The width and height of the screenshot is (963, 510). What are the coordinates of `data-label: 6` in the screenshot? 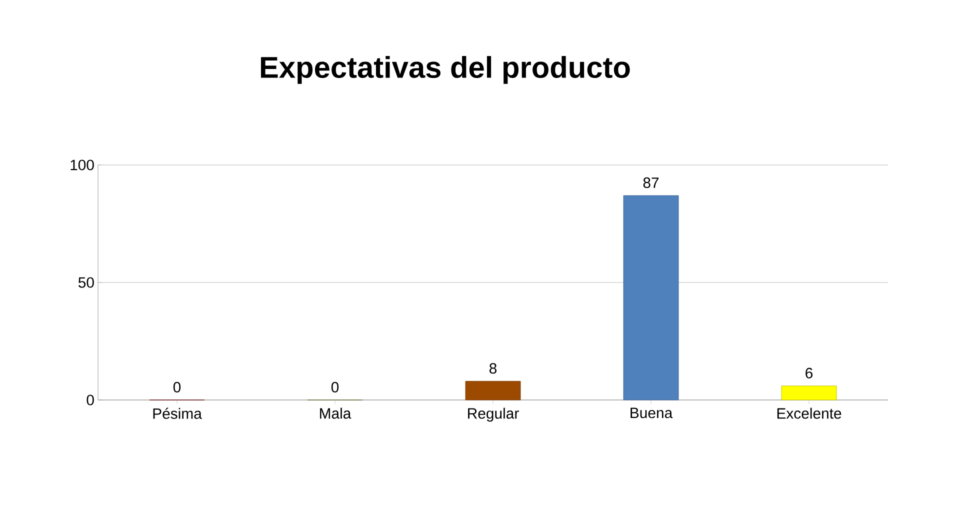 It's located at (809, 373).